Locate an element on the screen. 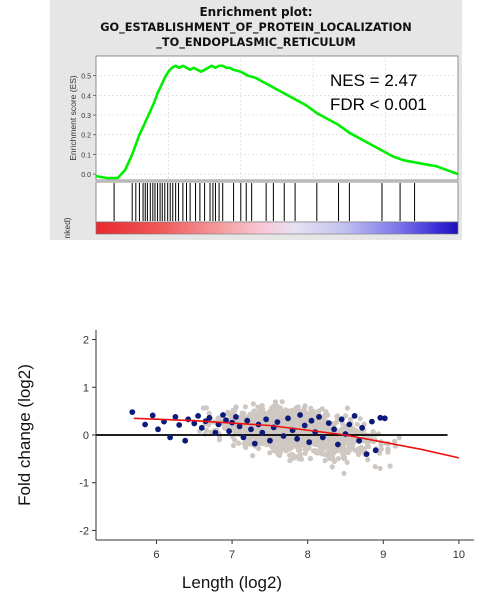 Image resolution: width=481 pixels, height=595 pixels. x-tick-label: 8 is located at coordinates (308, 555).